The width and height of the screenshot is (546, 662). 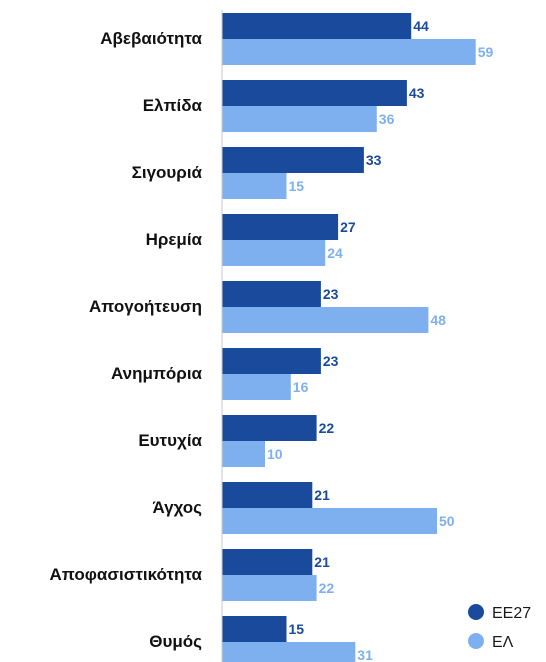 What do you see at coordinates (157, 373) in the screenshot?
I see `category-label: Ανημπόρια` at bounding box center [157, 373].